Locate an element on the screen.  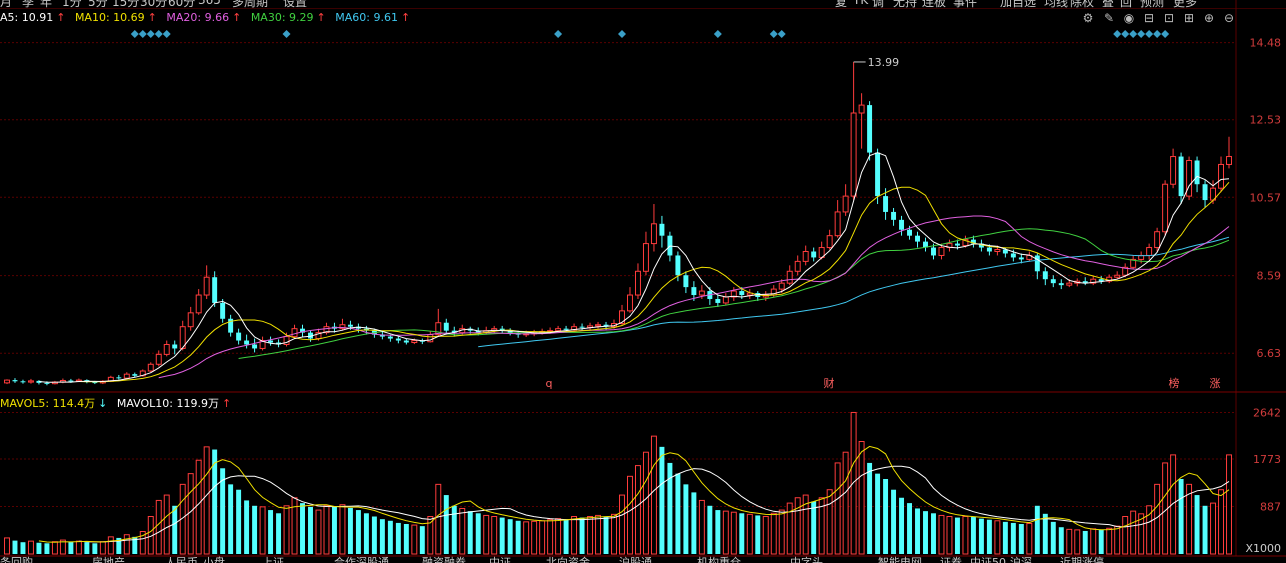
tool-tab-7: 均线 is located at coordinates (1056, 4).